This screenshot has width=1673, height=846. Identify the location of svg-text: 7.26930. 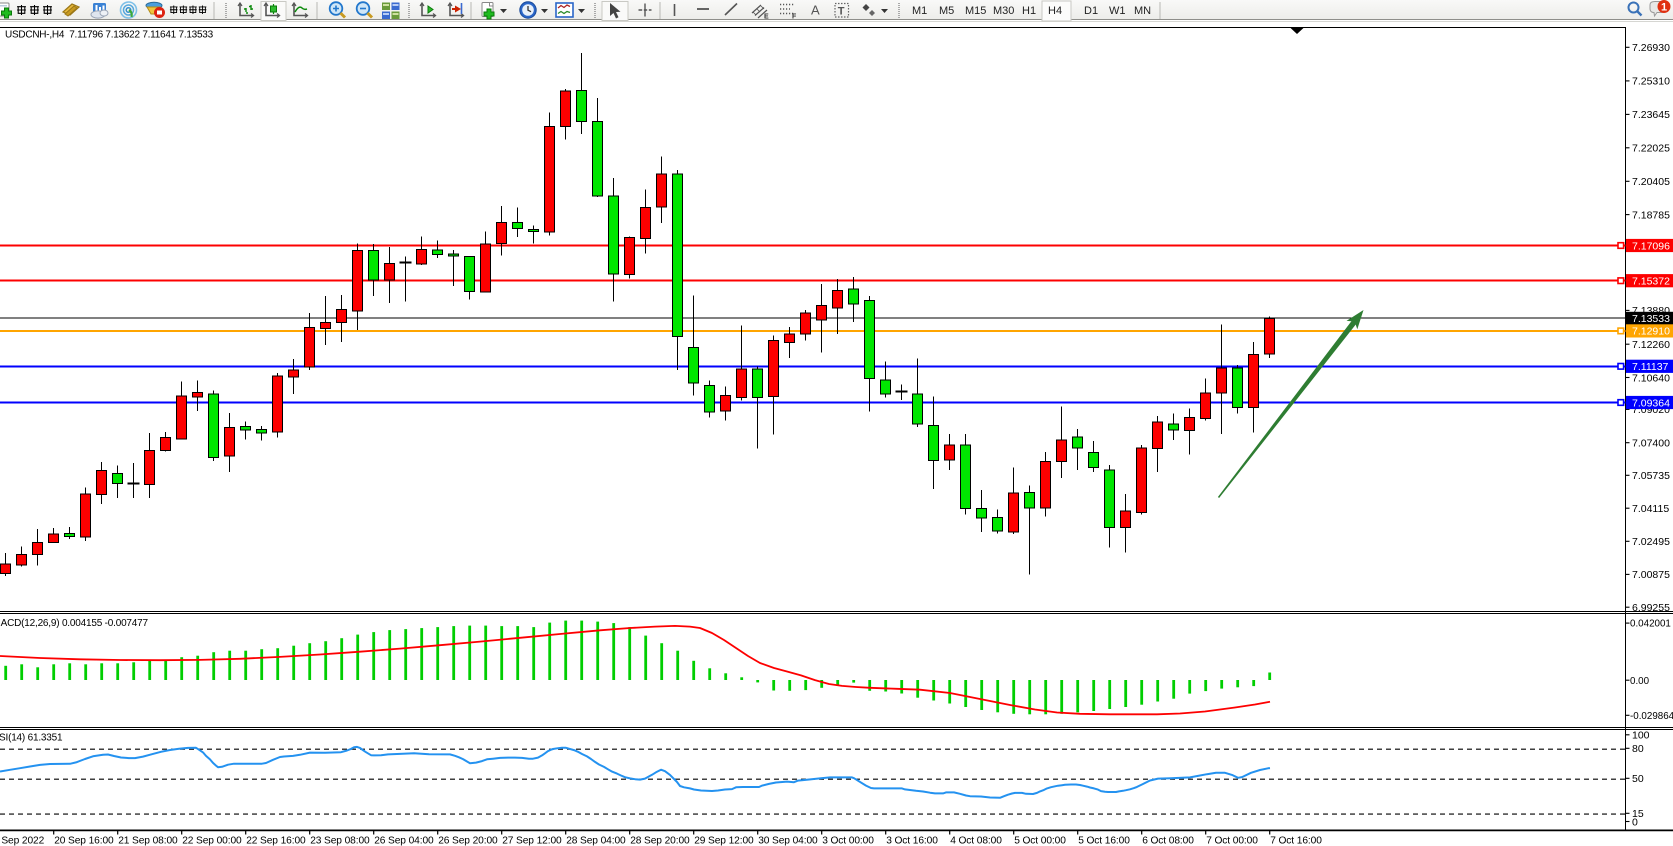
(1651, 48).